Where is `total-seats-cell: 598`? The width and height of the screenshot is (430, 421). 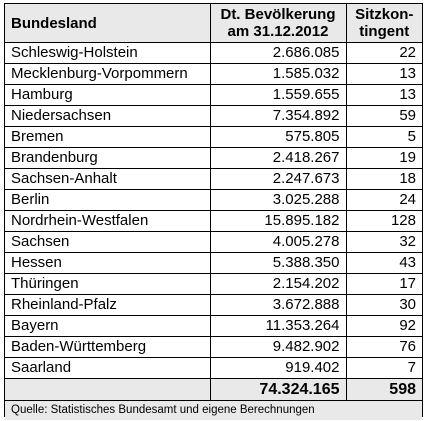
total-seats-cell: 598 is located at coordinates (383, 389).